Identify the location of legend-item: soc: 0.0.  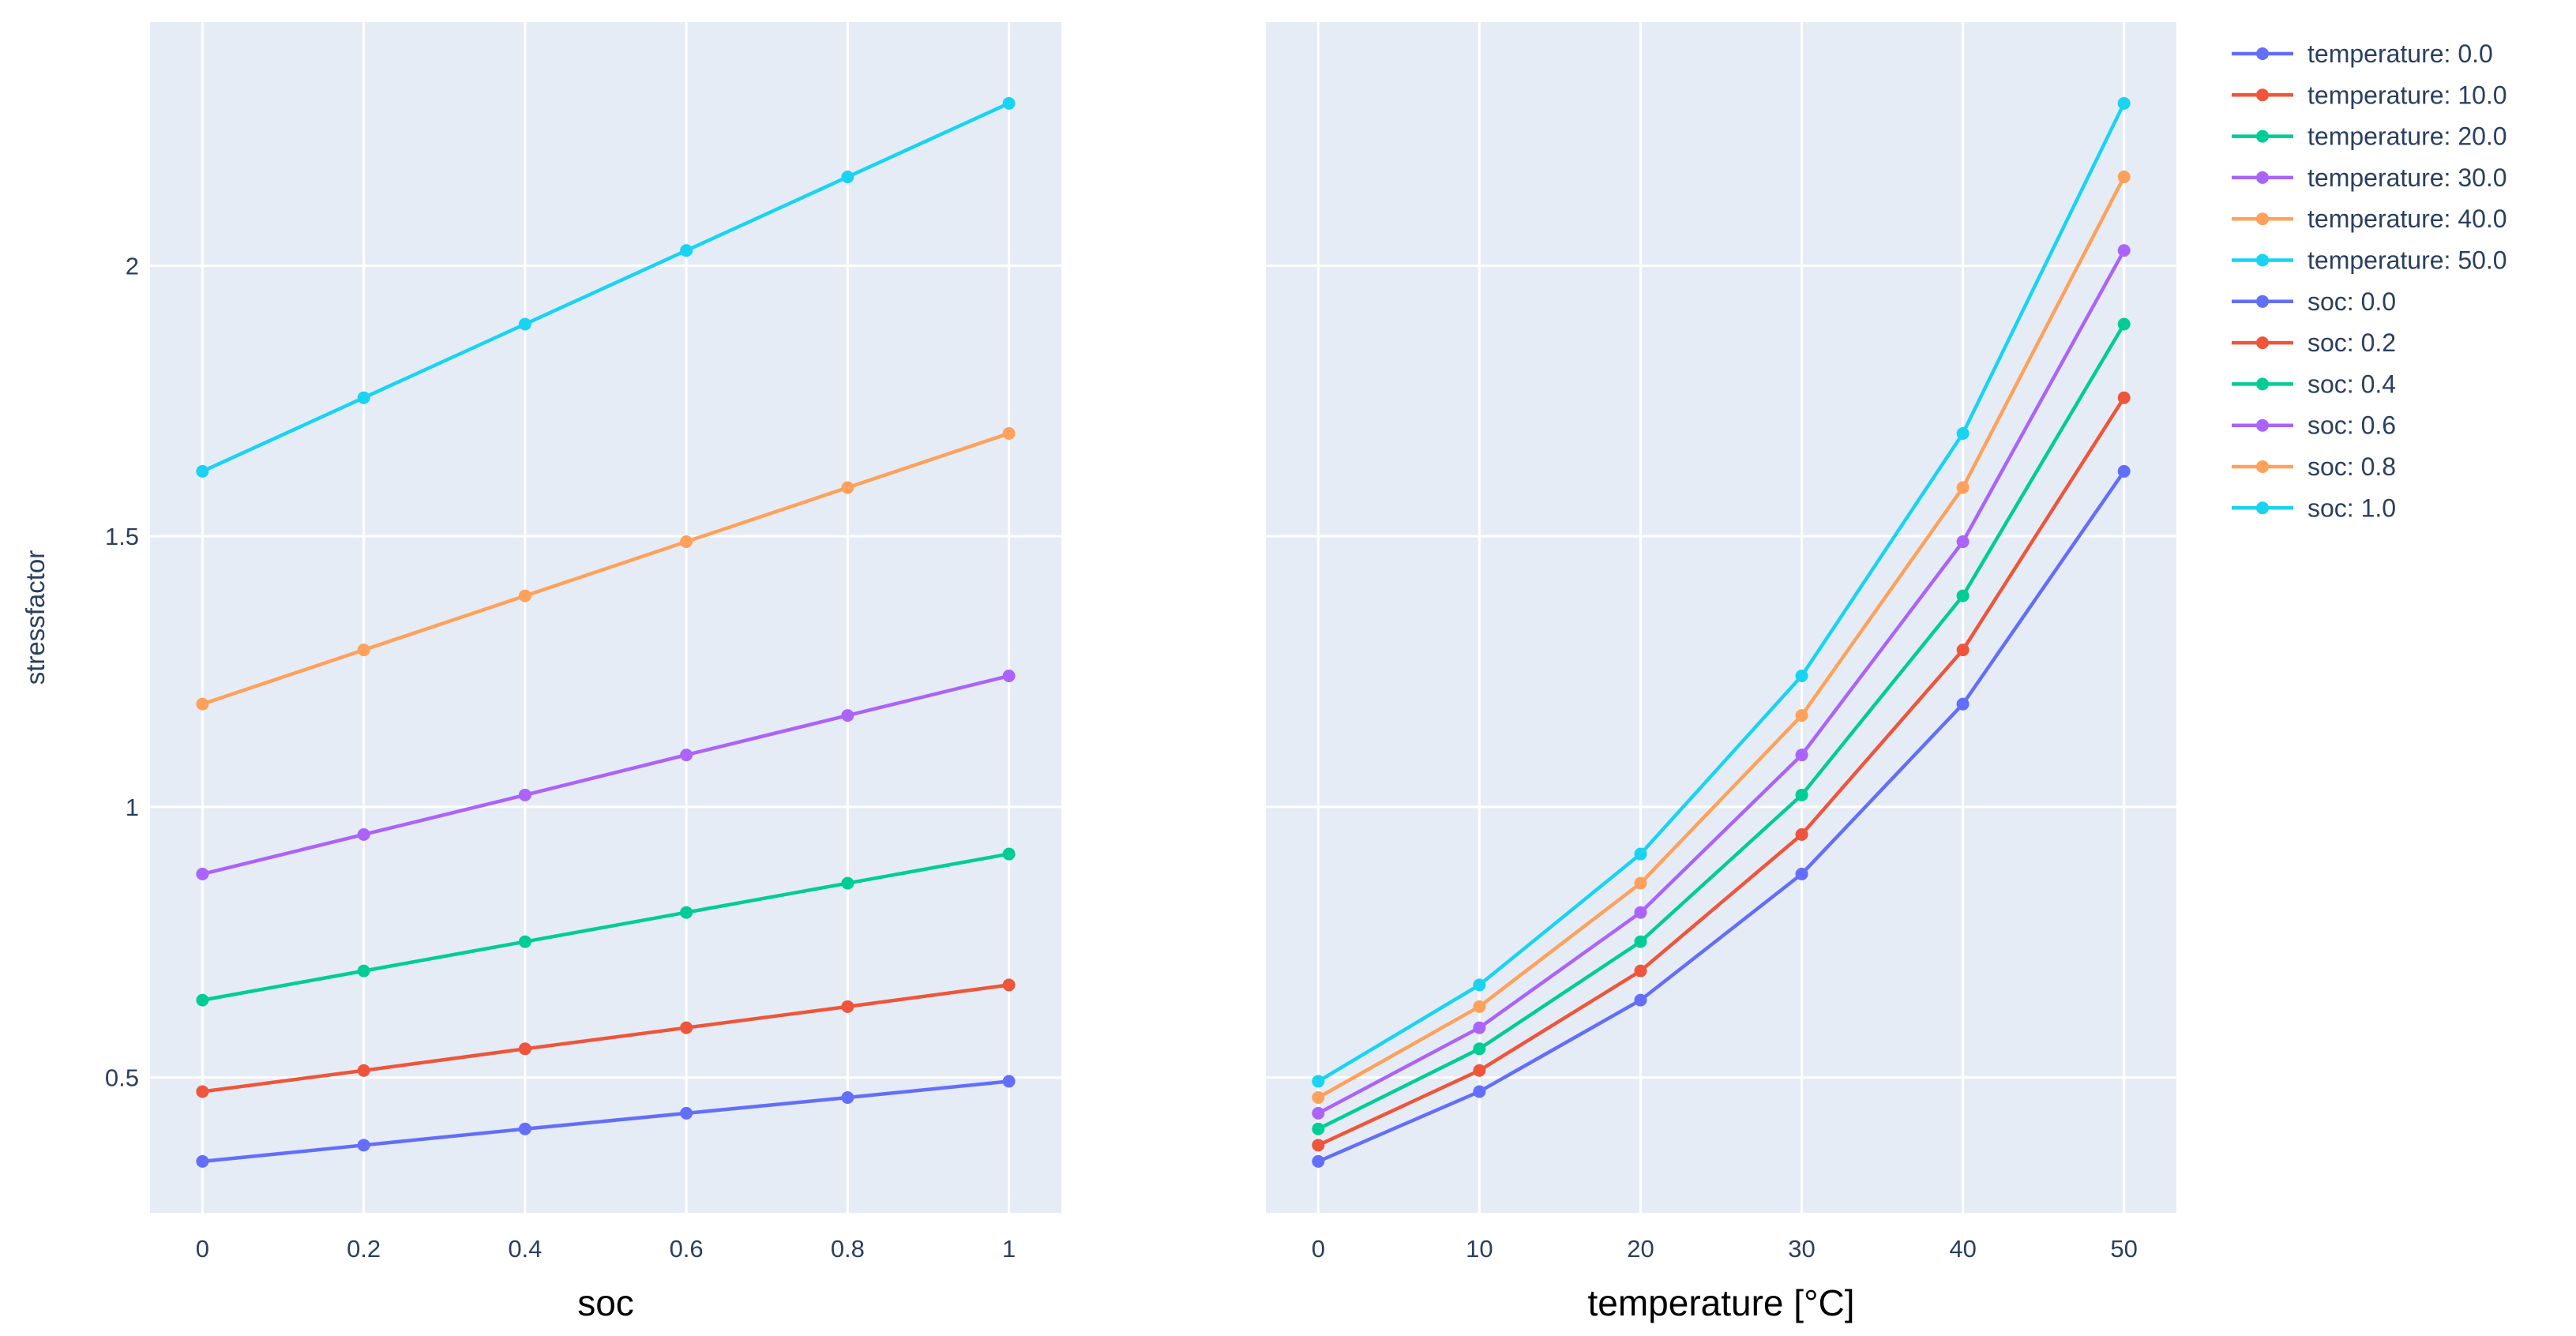
(2314, 302).